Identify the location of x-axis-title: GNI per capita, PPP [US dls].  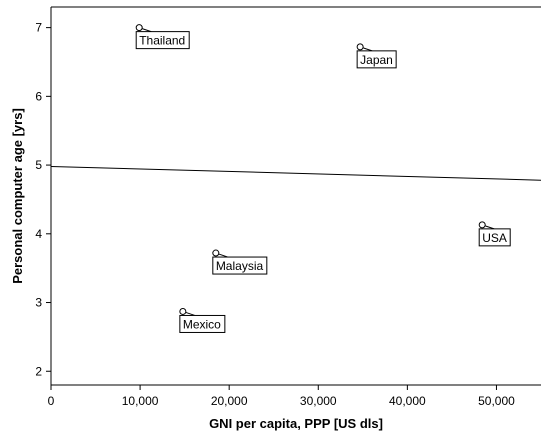
(296, 423).